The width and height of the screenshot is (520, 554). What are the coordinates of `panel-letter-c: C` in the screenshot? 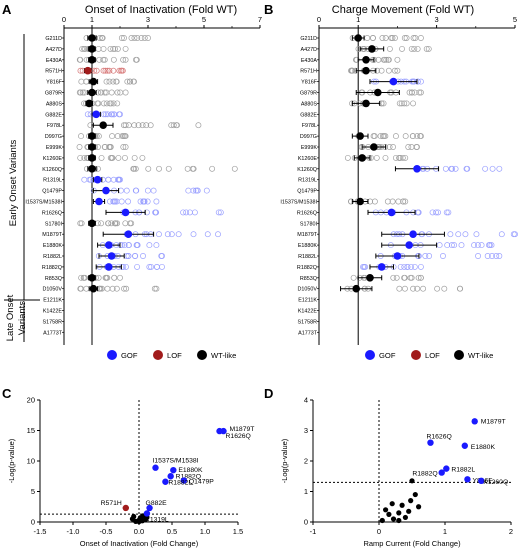 It's located at (7, 393).